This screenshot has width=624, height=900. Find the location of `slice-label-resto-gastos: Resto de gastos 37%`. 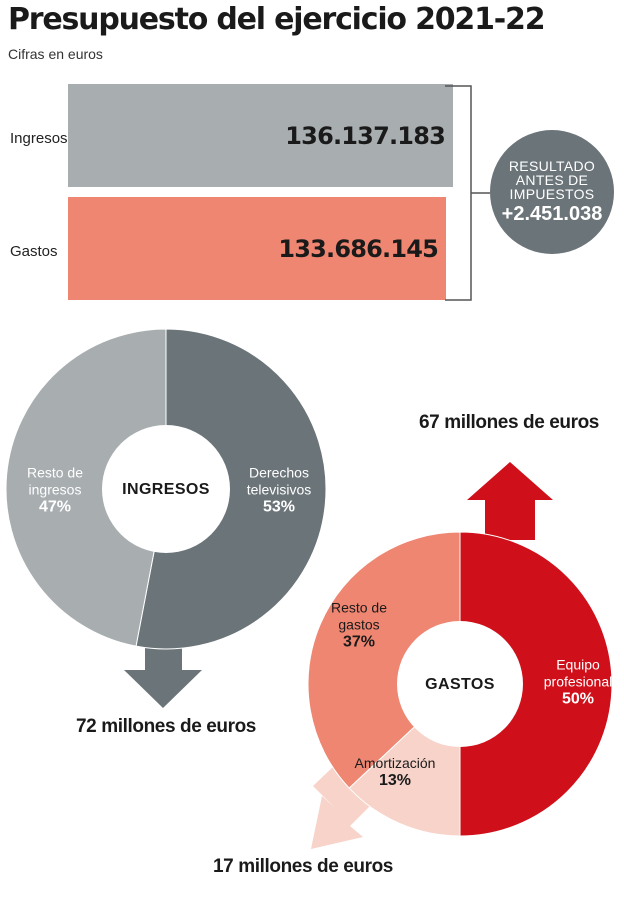

slice-label-resto-gastos: Resto de gastos 37% is located at coordinates (359, 625).